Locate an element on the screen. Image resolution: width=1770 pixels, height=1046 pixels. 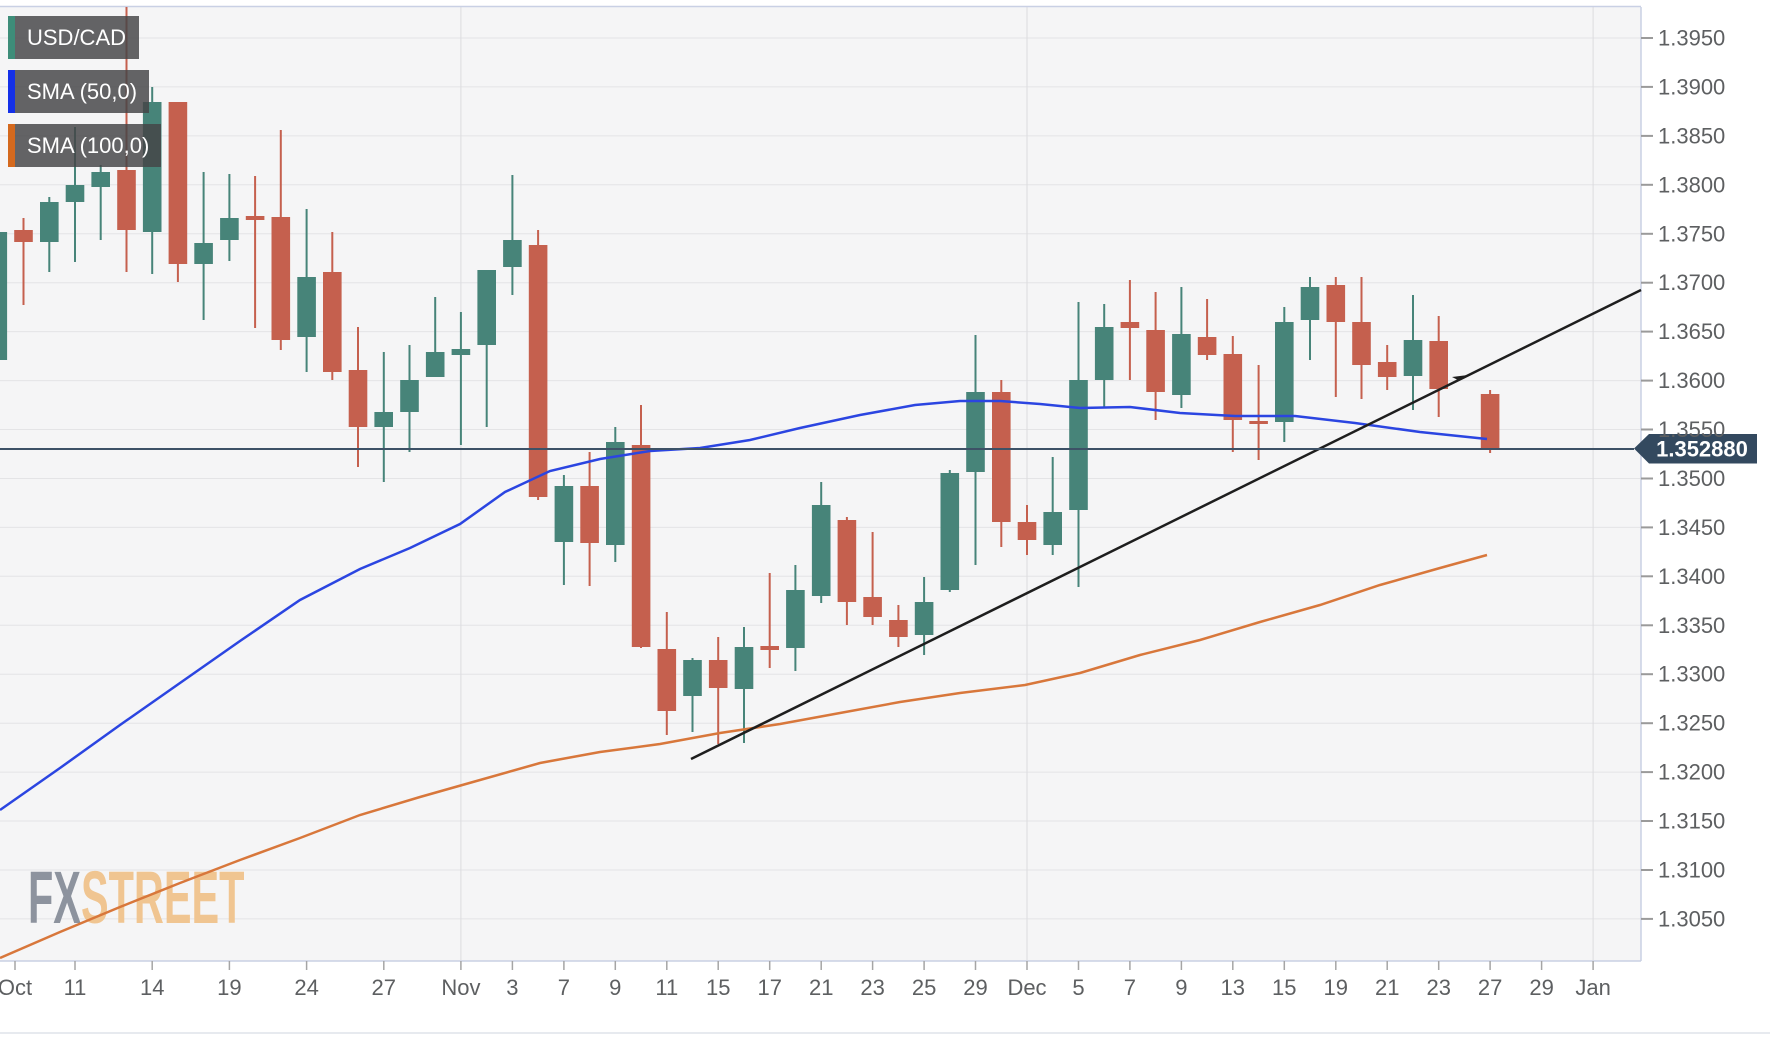
svg-text: USD/CAD is located at coordinates (76, 37).